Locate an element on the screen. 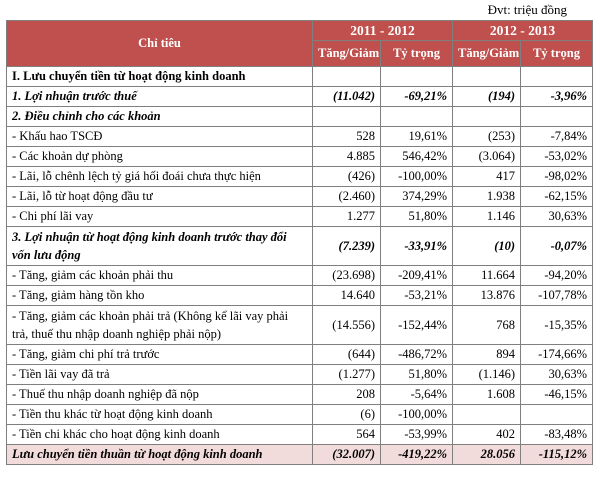 The height and width of the screenshot is (495, 598). cell-change-2: (253) is located at coordinates (487, 136).